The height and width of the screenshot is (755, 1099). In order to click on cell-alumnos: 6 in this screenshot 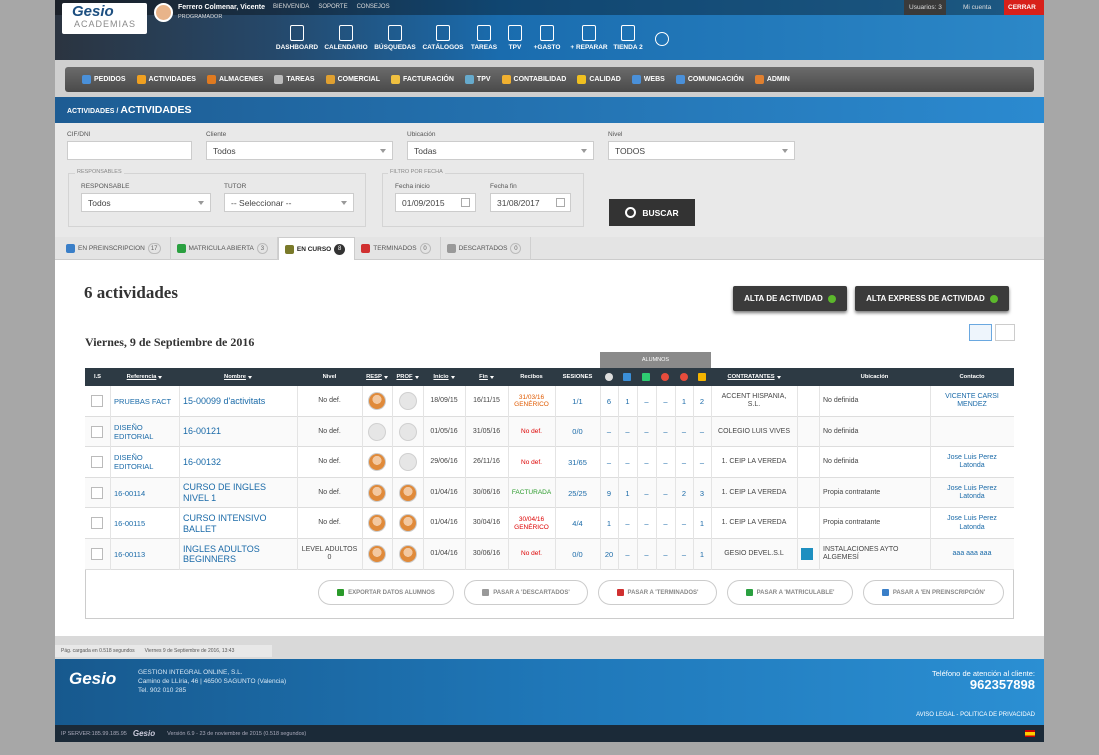, I will do `click(609, 401)`.